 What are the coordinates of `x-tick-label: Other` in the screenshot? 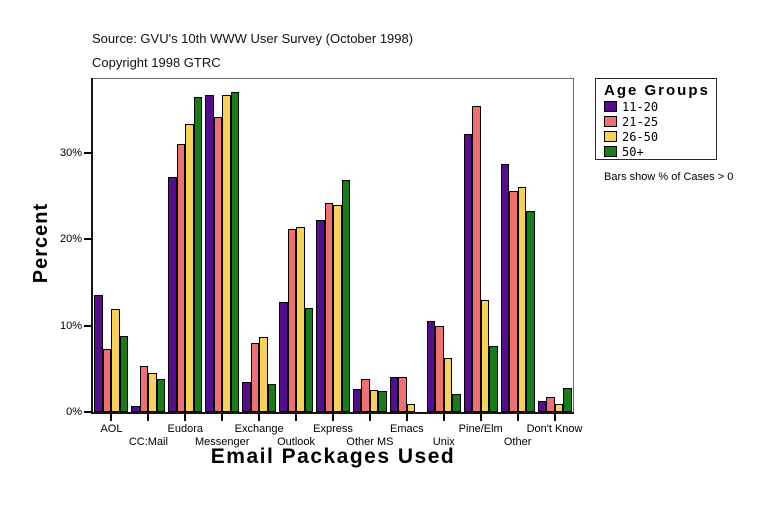 It's located at (517, 442).